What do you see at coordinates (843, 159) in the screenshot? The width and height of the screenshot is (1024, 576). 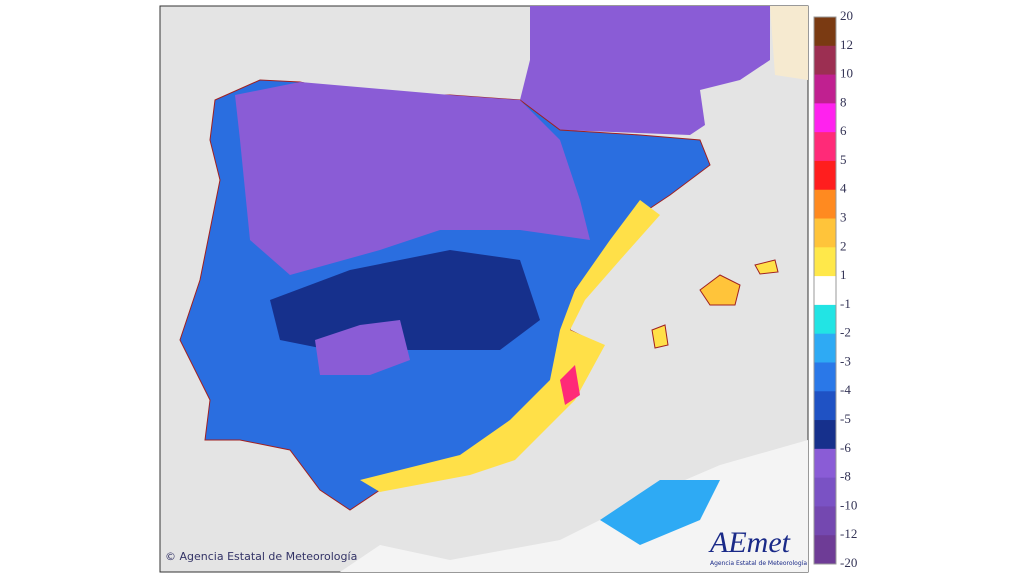 I see `legend-label: 5` at bounding box center [843, 159].